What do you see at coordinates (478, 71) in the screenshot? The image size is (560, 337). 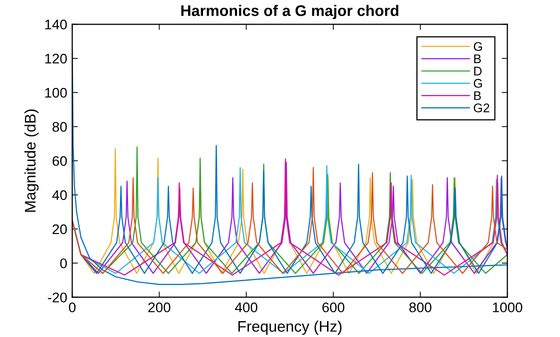 I see `legend-label: D` at bounding box center [478, 71].